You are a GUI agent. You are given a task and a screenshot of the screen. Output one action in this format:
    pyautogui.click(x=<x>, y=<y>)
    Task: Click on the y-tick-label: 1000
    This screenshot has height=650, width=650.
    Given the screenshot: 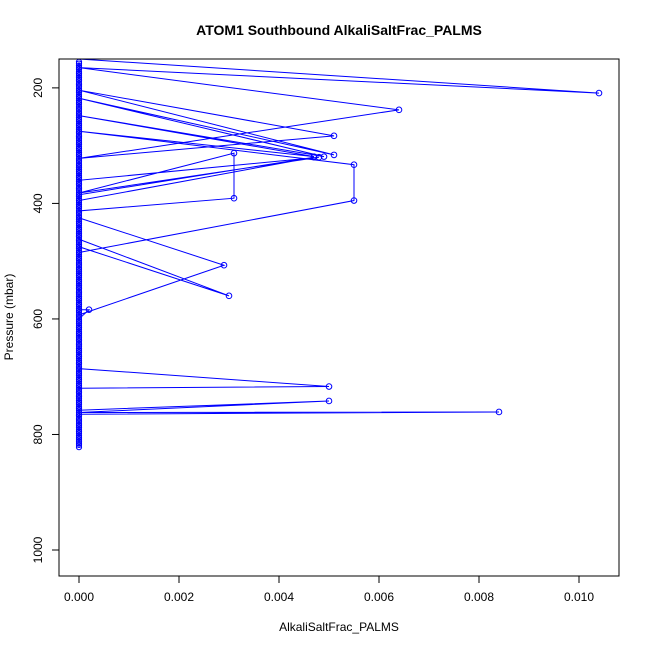 What is the action you would take?
    pyautogui.click(x=38, y=549)
    